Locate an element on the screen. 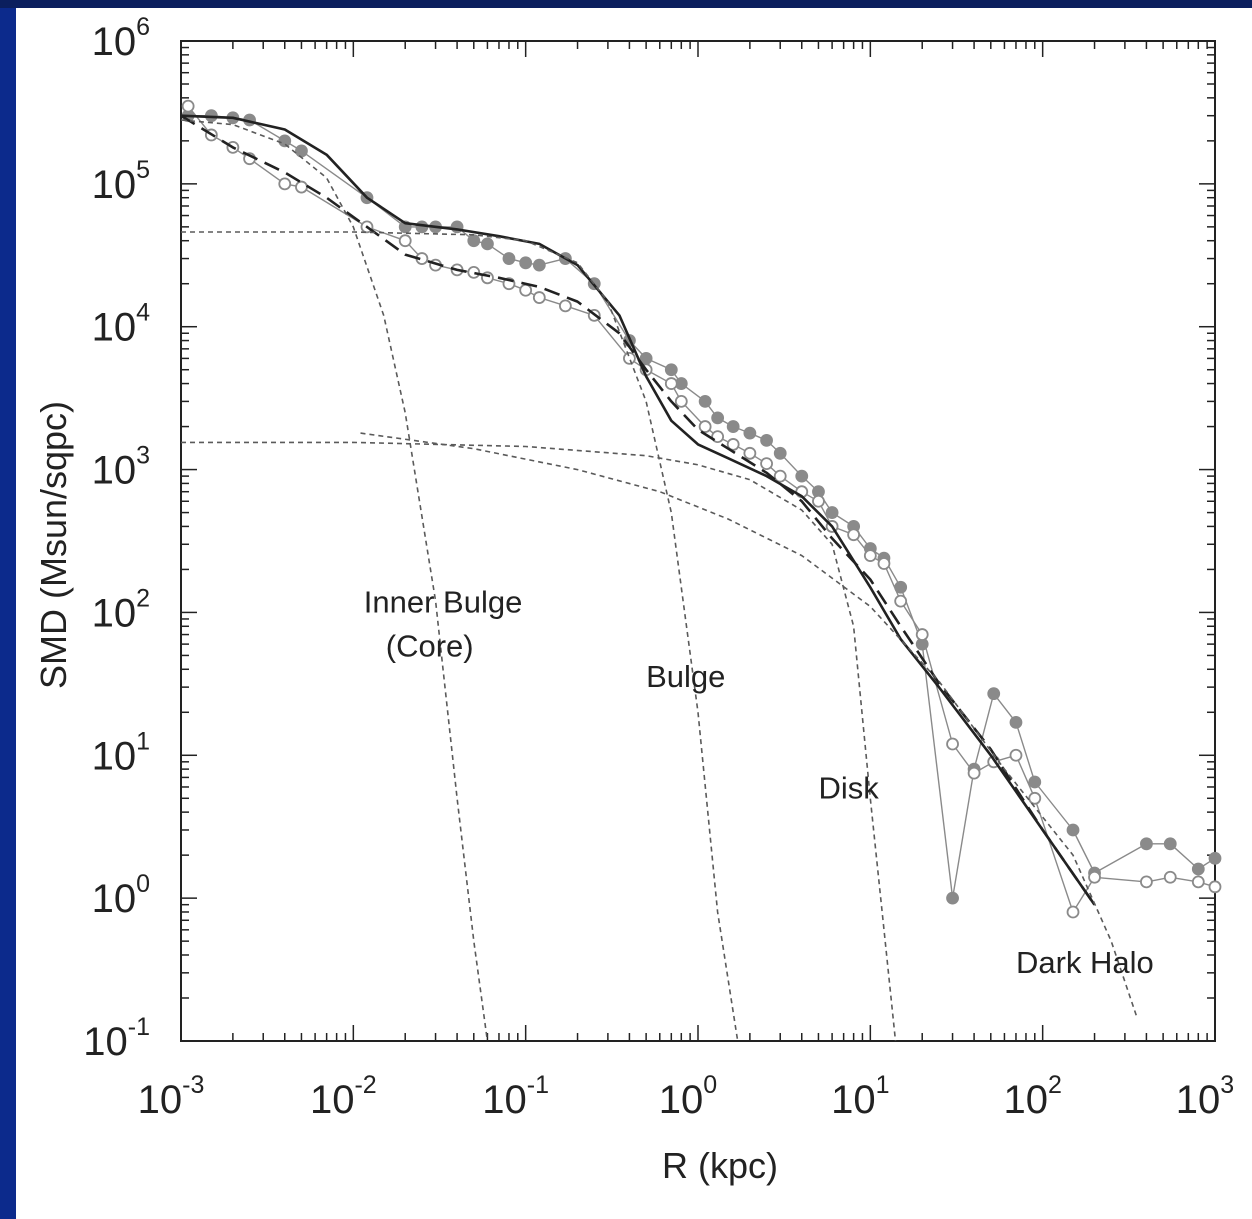 This screenshot has height=1219, width=1252. annotation-inner-bulge-core: Inner Bulge (Core) is located at coordinates (443, 623).